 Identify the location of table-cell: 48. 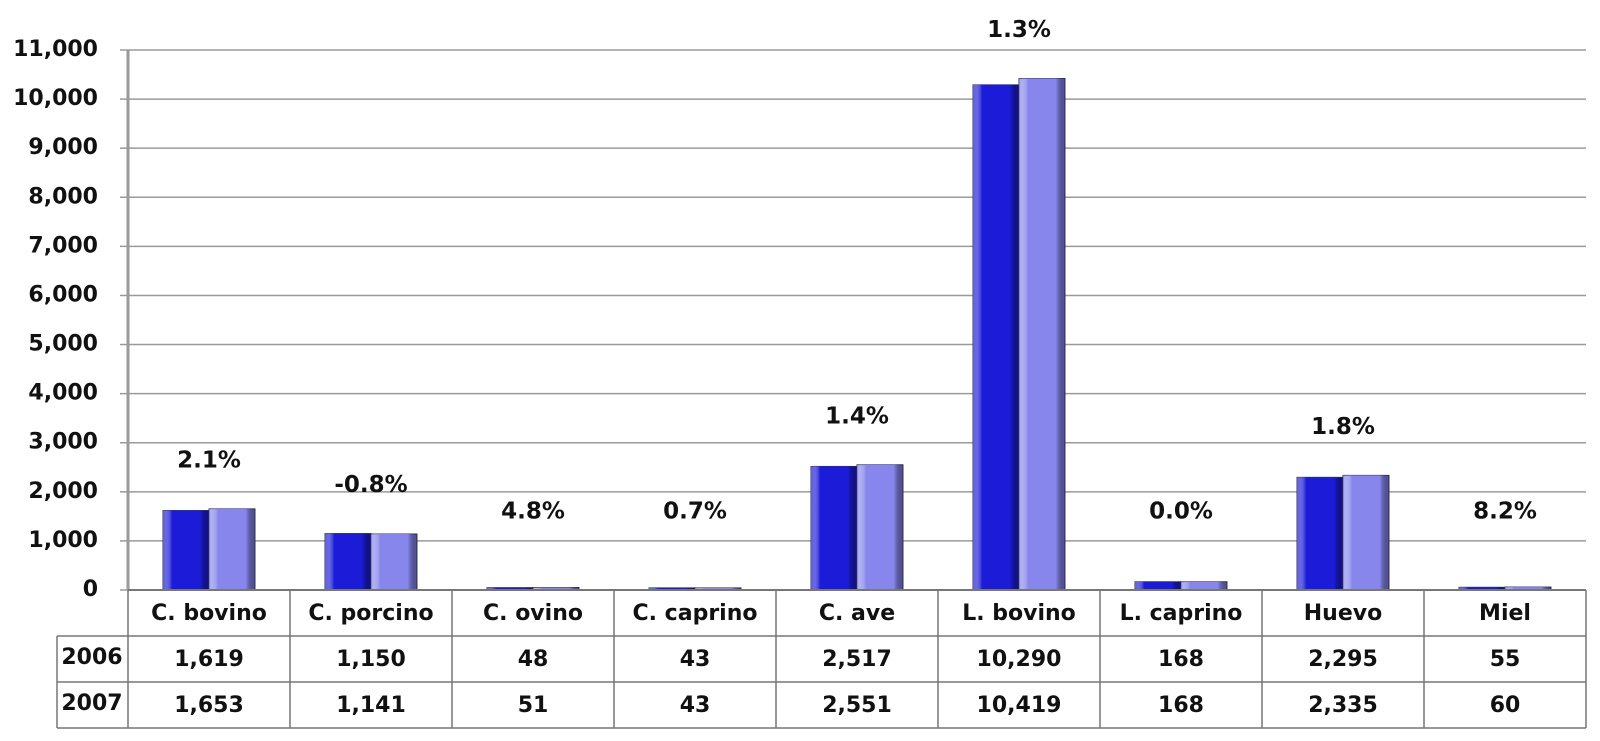
(533, 659).